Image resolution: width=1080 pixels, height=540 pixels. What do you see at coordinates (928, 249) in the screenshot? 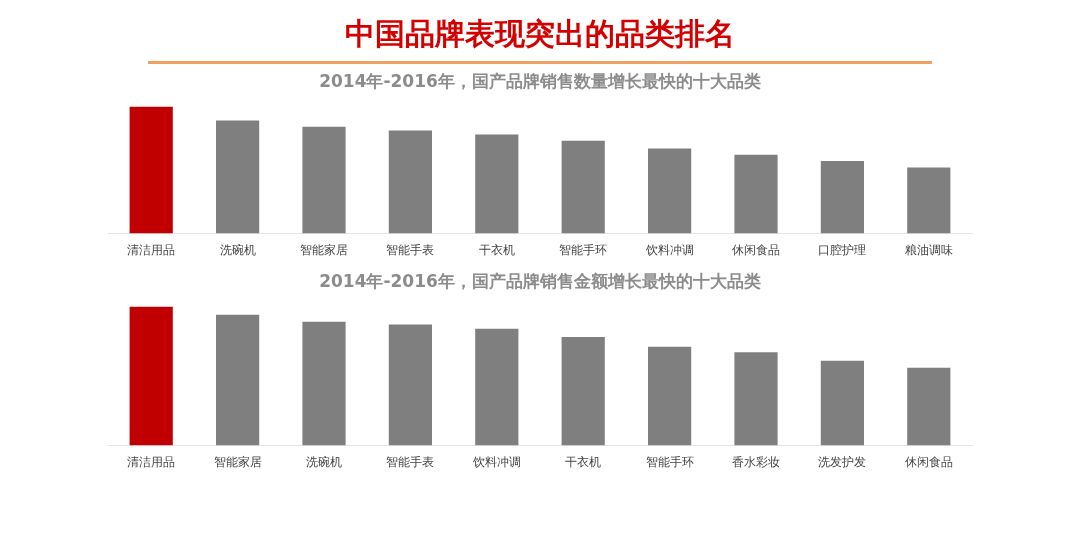
I see `x-tick-label: 粮油调味` at bounding box center [928, 249].